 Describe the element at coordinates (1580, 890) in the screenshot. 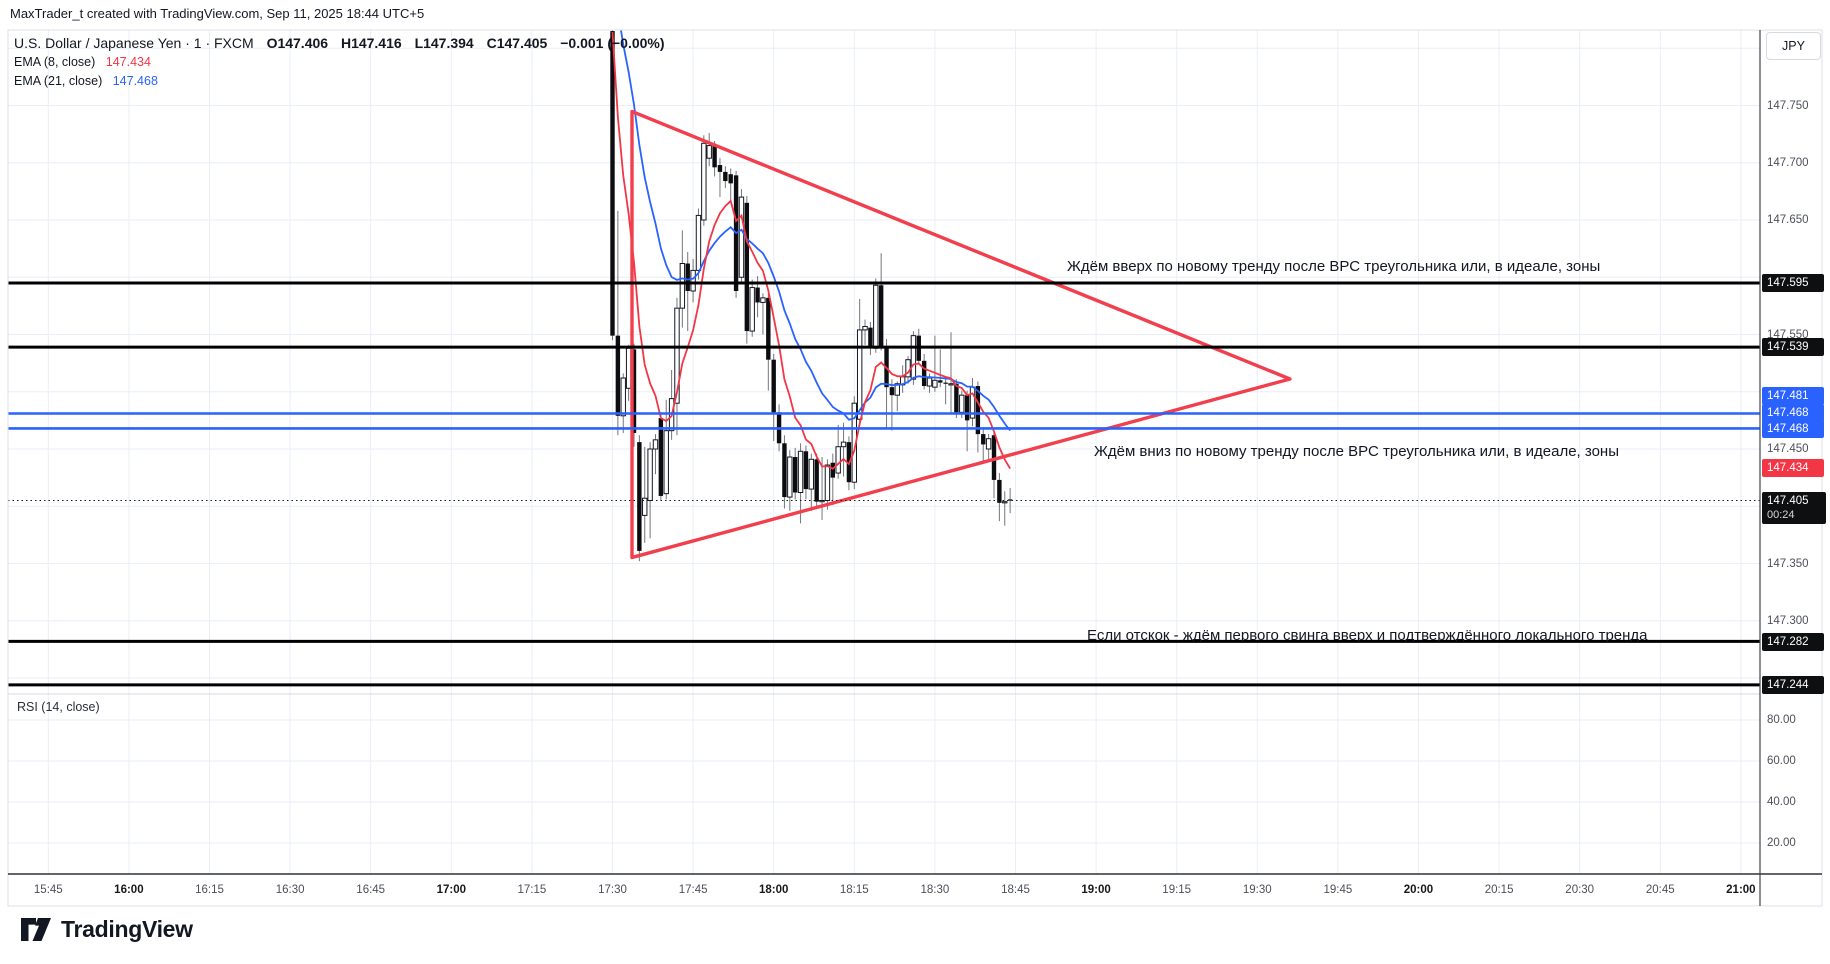

I see `time-axis-label: 20:30` at that location.